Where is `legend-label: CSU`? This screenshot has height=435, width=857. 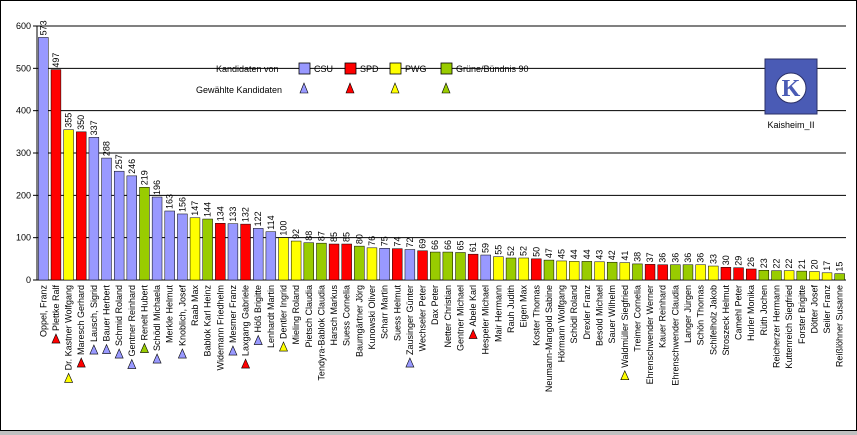
legend-label: CSU is located at coordinates (323, 69).